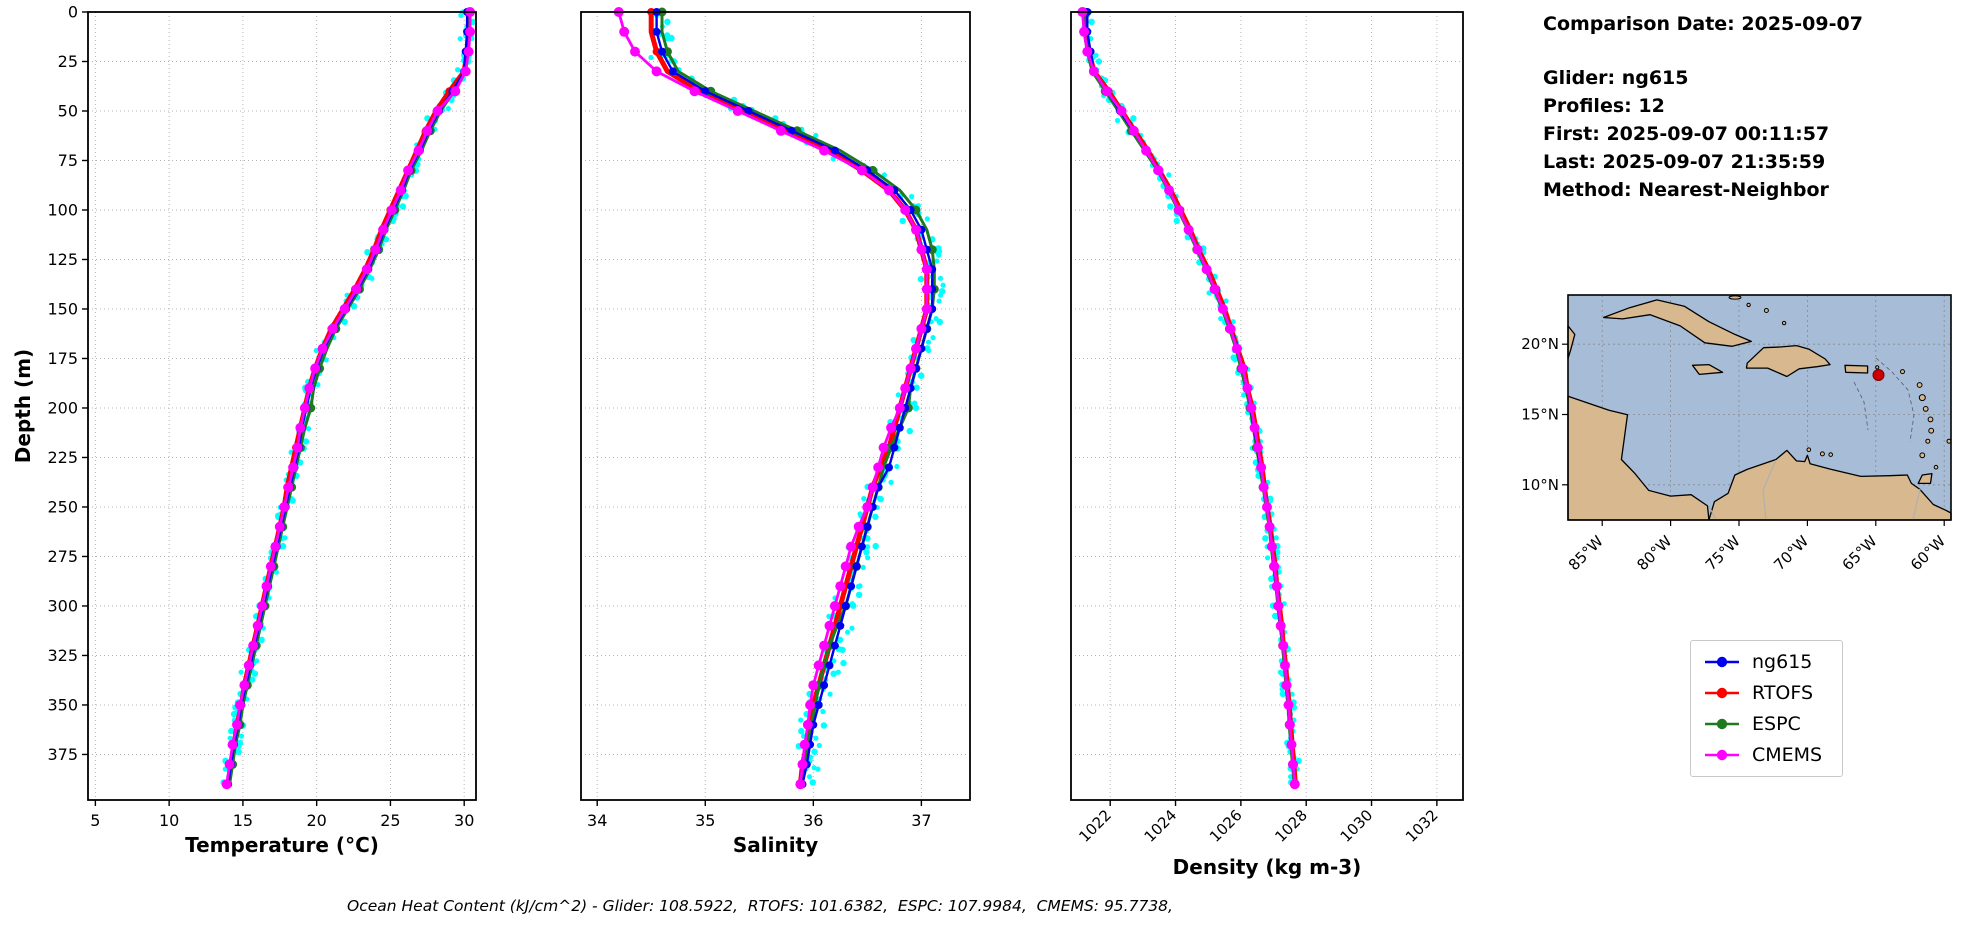 This screenshot has height=934, width=1983. I want to click on legend-entry-rtofs: RTOFS, so click(1762, 693).